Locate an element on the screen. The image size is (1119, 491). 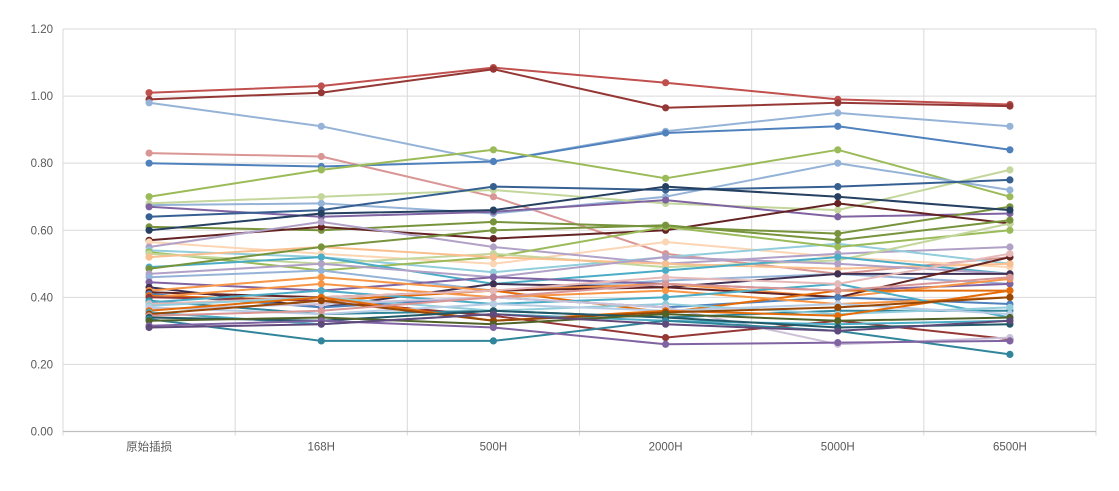
y-tick-label: 0.00 is located at coordinates (42, 433).